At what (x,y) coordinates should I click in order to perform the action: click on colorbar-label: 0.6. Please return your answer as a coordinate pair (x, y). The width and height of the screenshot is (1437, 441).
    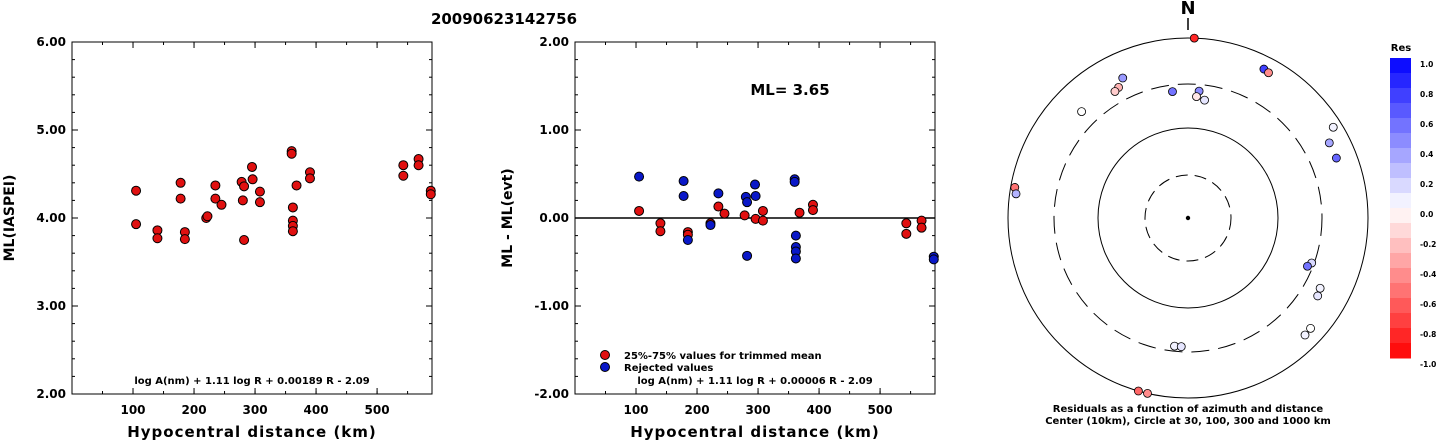
    Looking at the image, I should click on (1426, 124).